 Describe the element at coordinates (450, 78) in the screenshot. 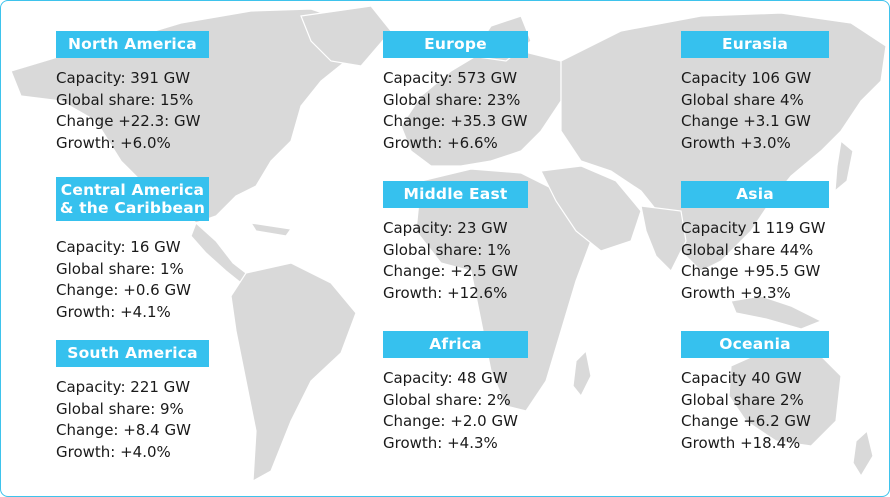

I see `capacity-value: Capacity: 573 GW` at that location.